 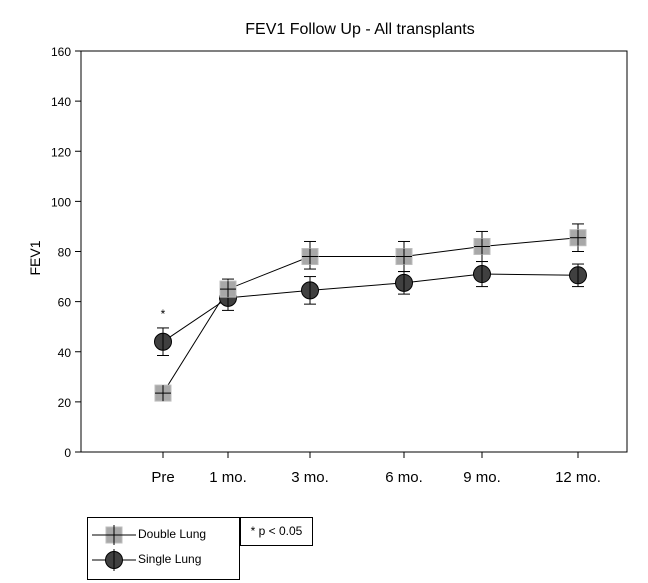 I want to click on y-tick-label: 0, so click(x=67, y=453).